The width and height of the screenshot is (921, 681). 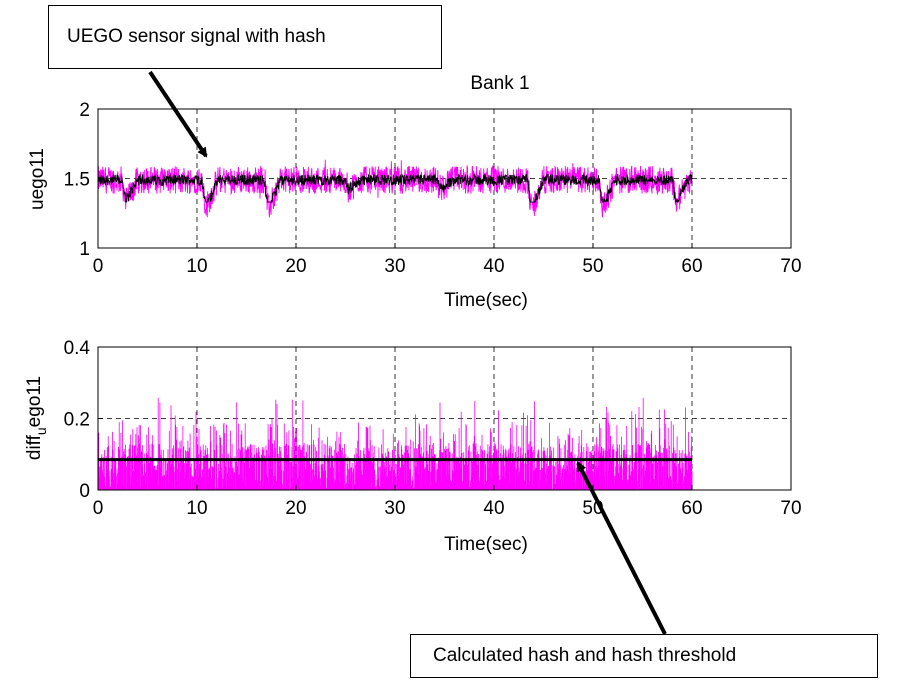 I want to click on y-axis-label-part: diff, so click(x=34, y=447).